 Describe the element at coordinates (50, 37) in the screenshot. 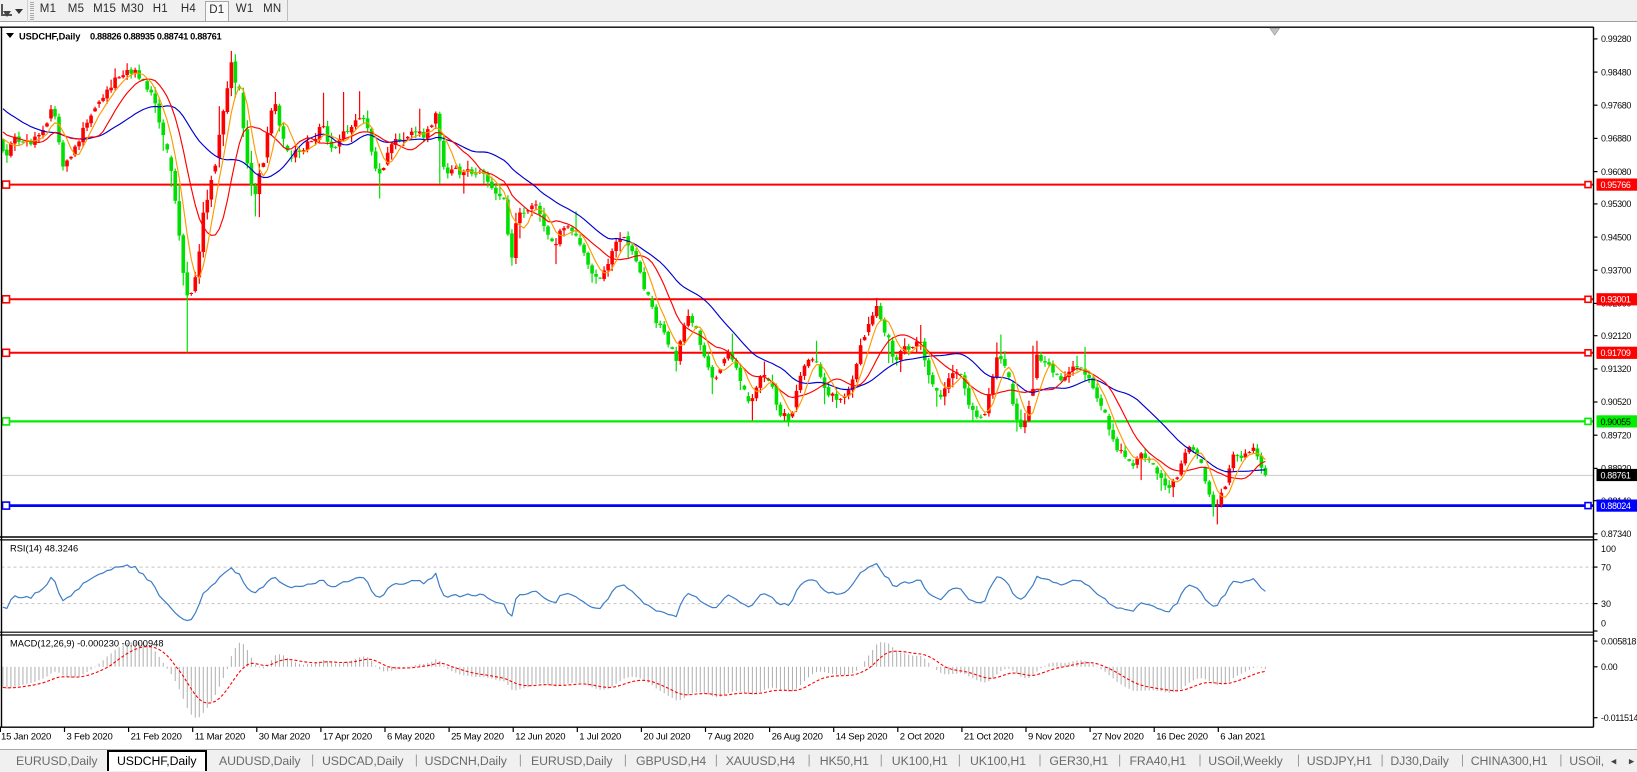

I see `svg-text: USDCHF,Daily` at that location.